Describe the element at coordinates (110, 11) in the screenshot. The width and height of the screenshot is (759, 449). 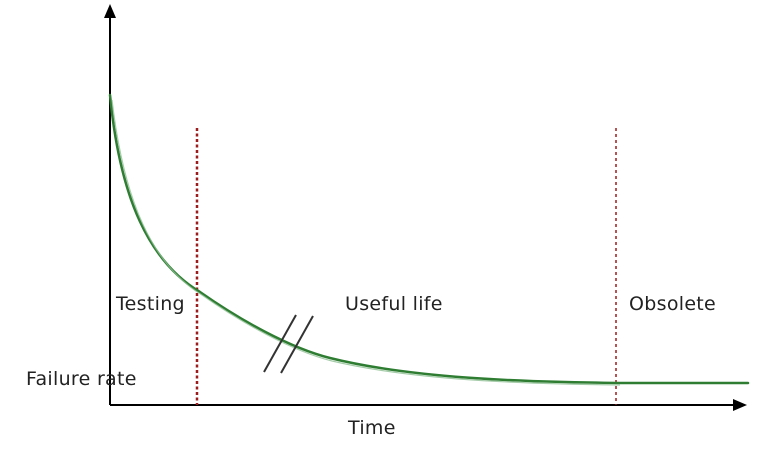
I see `y-axis-arrow` at that location.